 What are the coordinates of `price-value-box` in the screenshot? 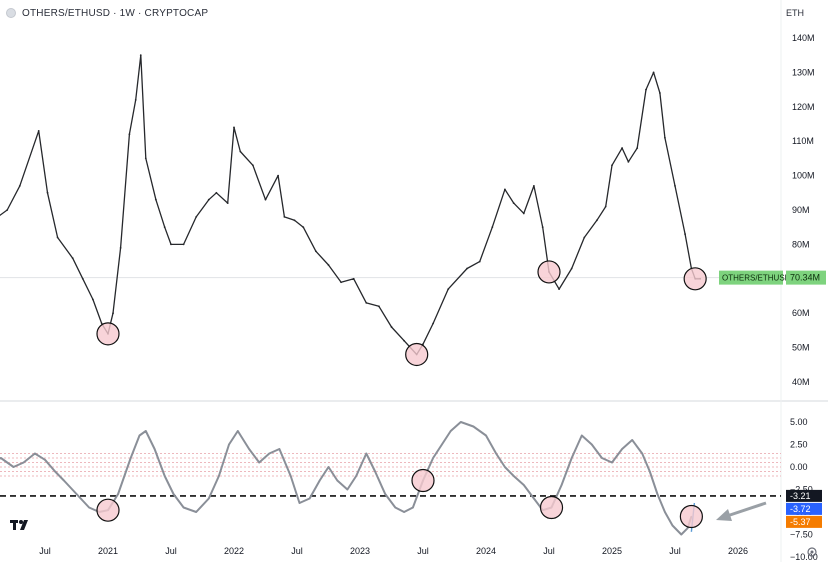 It's located at (806, 277).